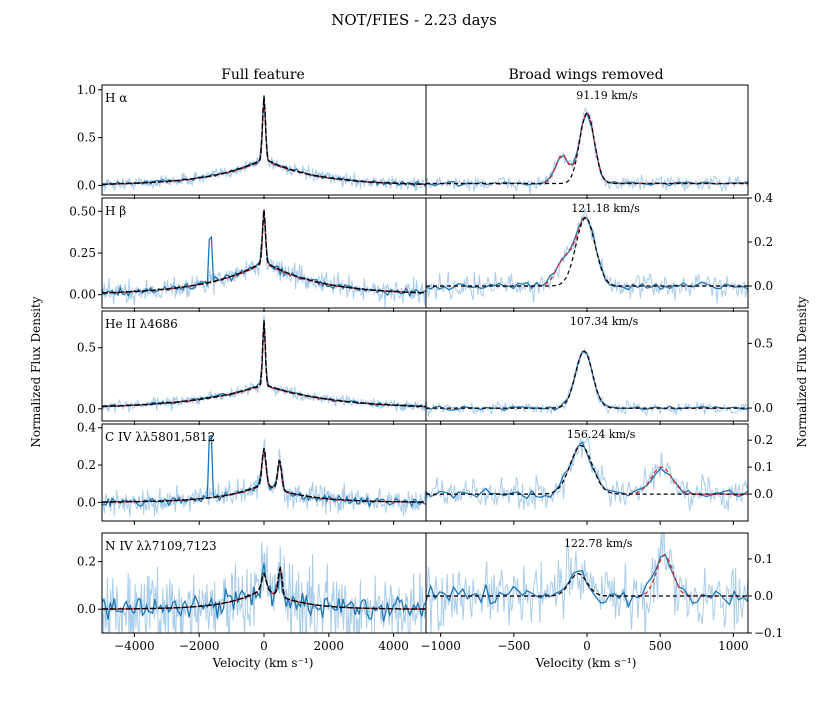  What do you see at coordinates (440, 646) in the screenshot?
I see `right-xtick-label-0: −1000` at bounding box center [440, 646].